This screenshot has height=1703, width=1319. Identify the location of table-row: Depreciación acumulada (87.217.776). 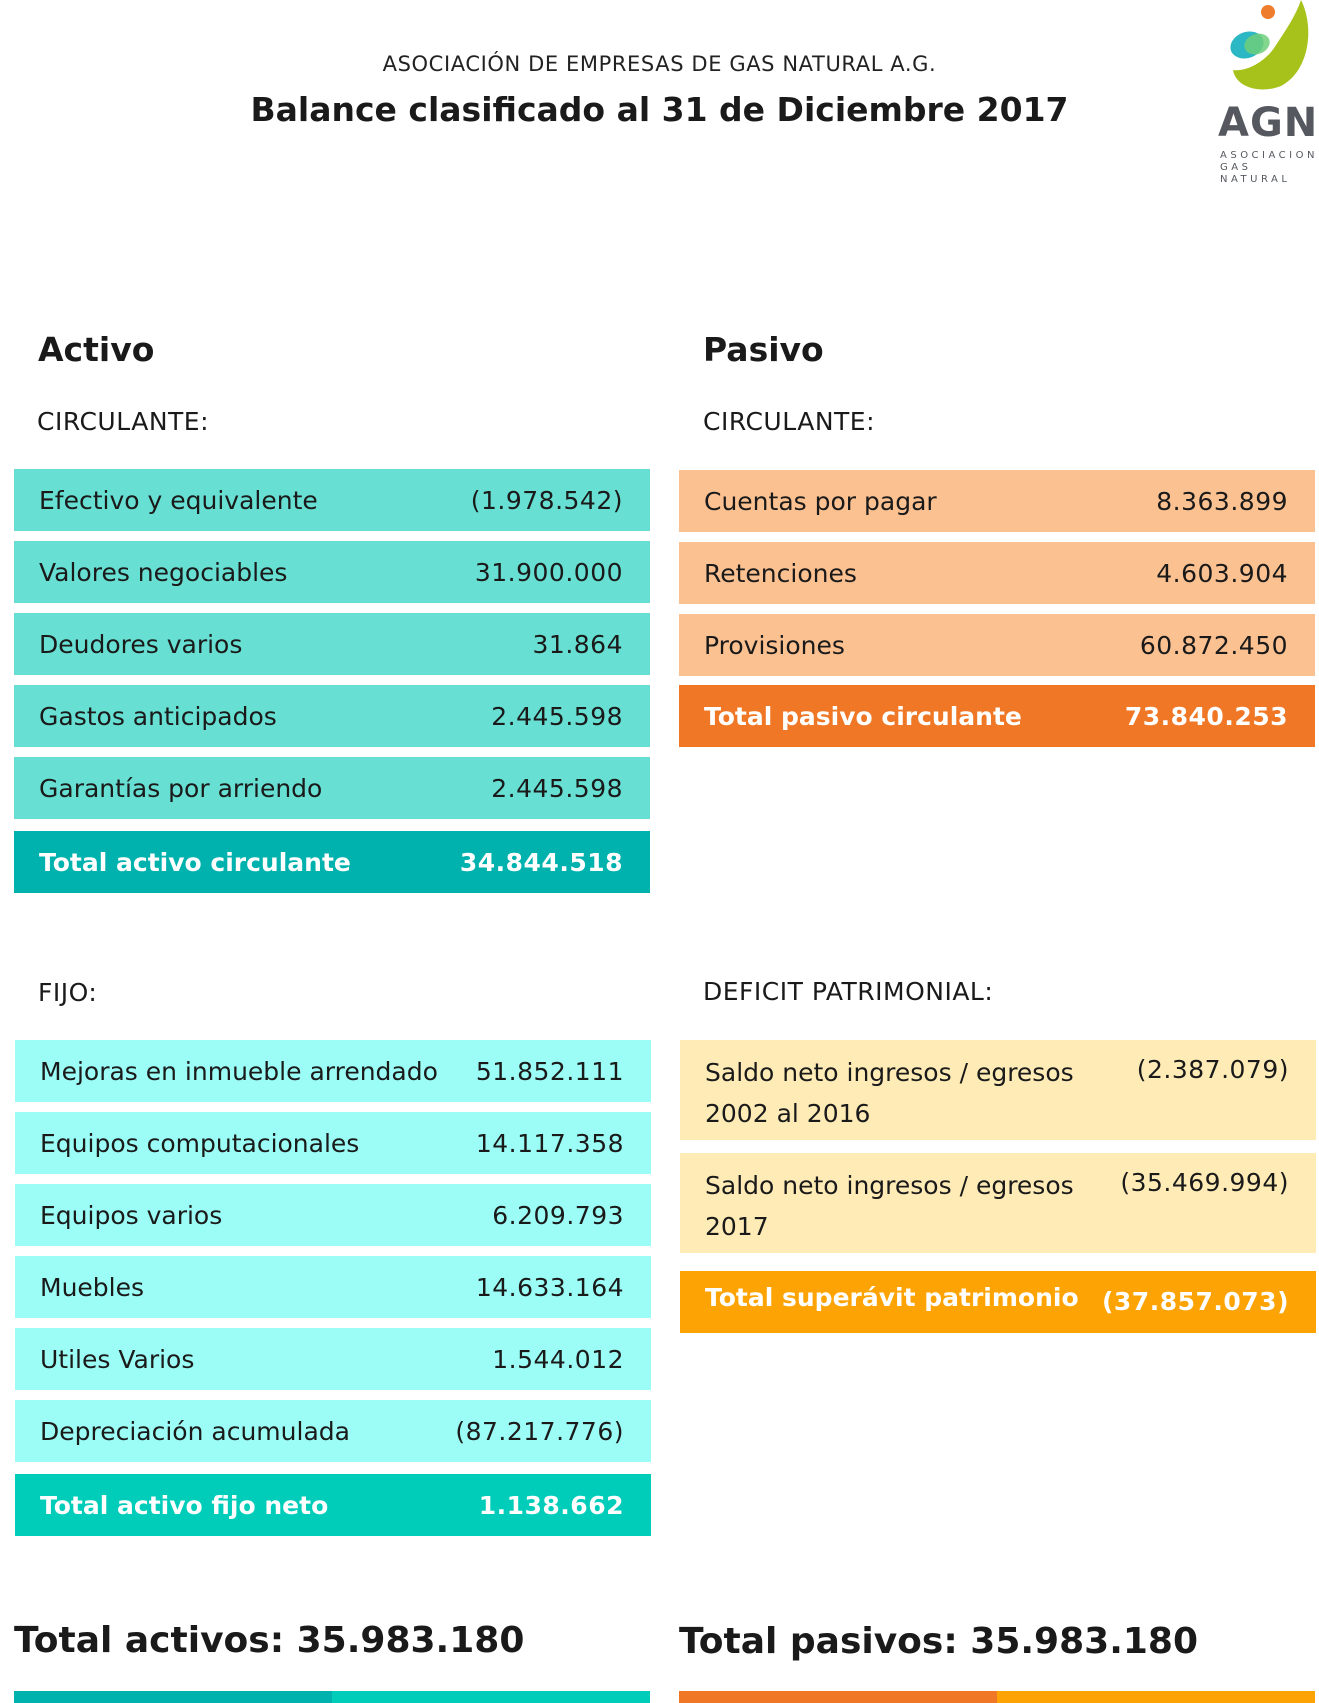
(333, 1431).